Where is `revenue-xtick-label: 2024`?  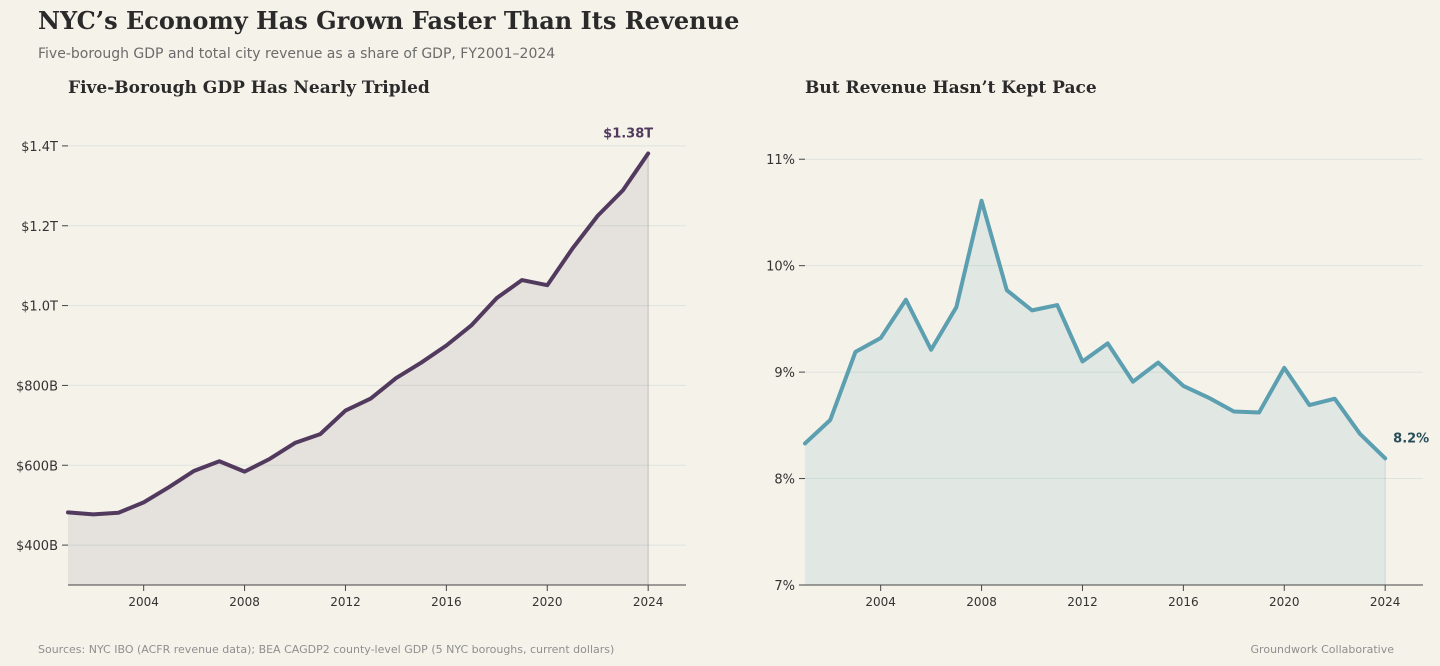 revenue-xtick-label: 2024 is located at coordinates (1385, 602).